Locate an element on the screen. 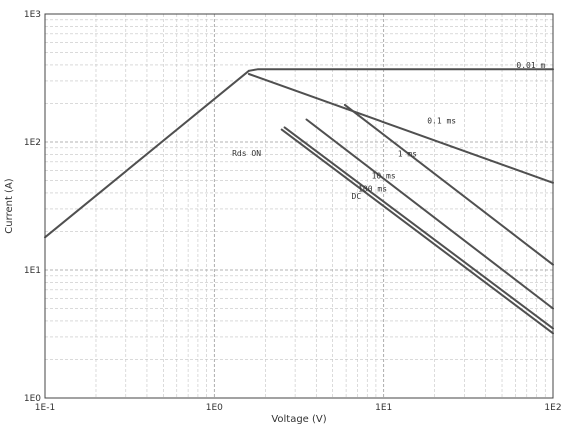  x-tick-labels: 1E-1 1E0 1E1 1E2 is located at coordinates (298, 408).